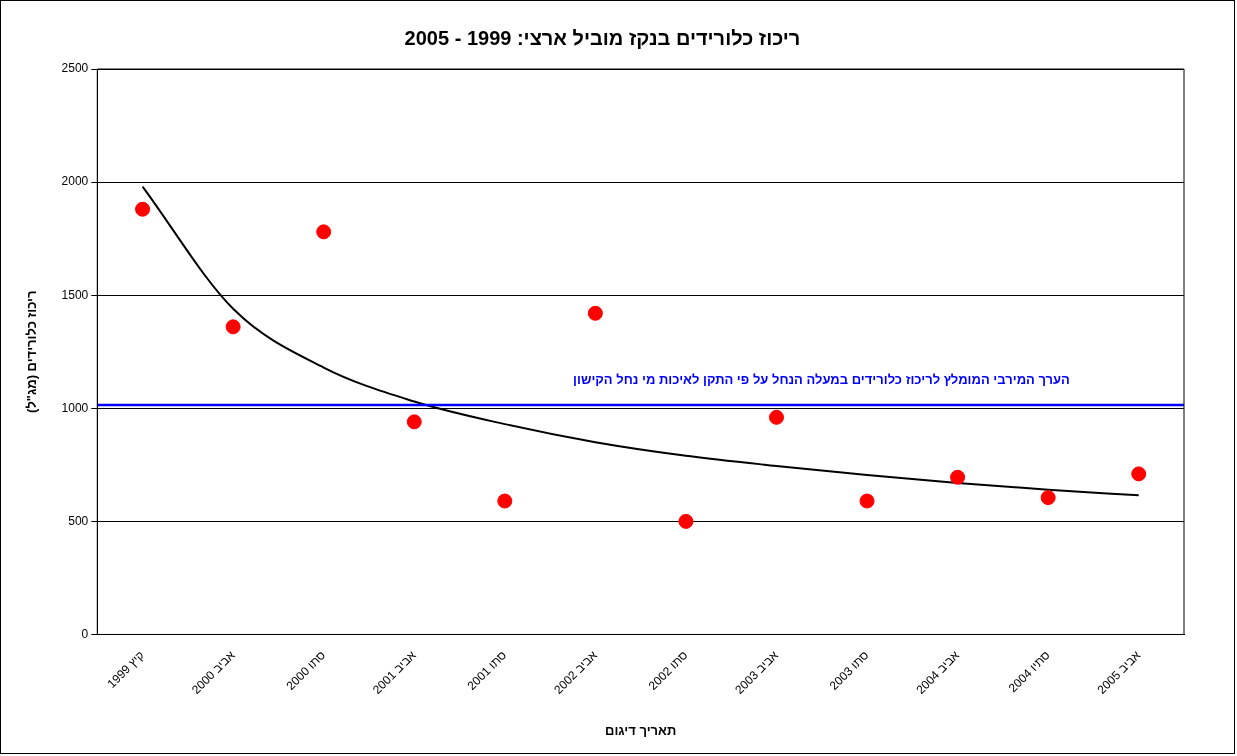 Image resolution: width=1237 pixels, height=756 pixels. Describe the element at coordinates (821, 379) in the screenshot. I see `ref-line-label: הערך המירבי המומלץ לריכוז כלורידים במעלה הנחל על פי התקן לאיכות מי נחל הקישון` at that location.